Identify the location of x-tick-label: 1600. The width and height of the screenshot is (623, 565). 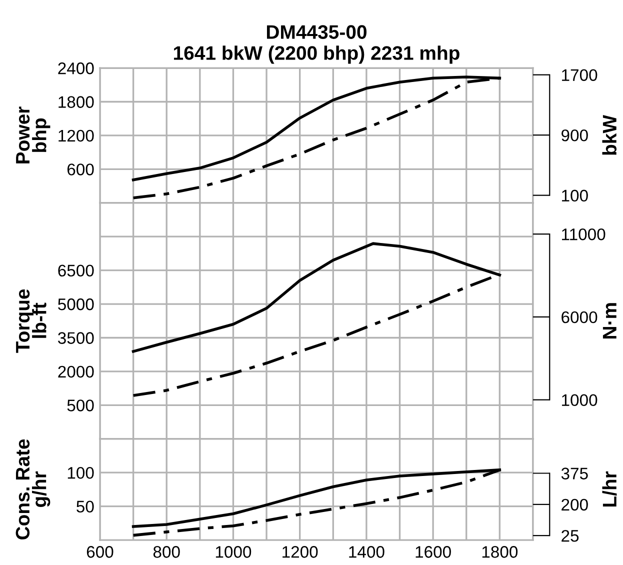
(433, 552).